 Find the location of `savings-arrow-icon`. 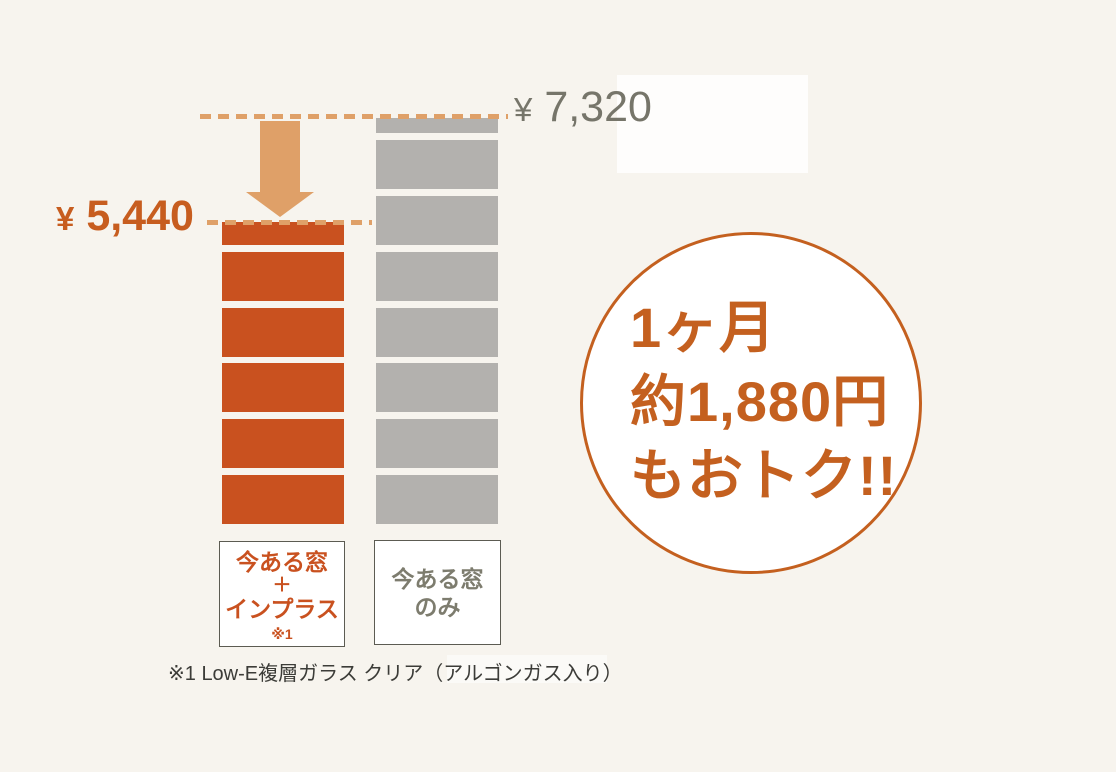

savings-arrow-icon is located at coordinates (280, 169).